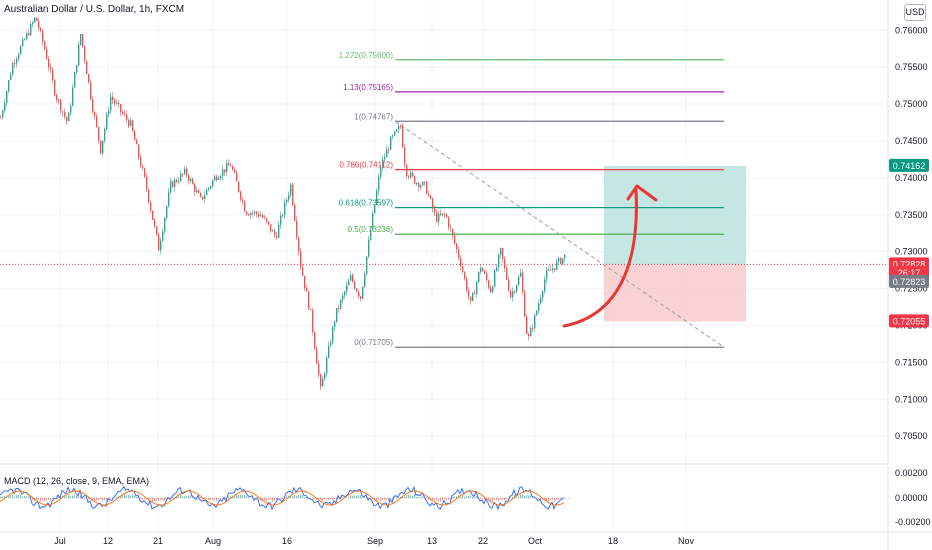 The height and width of the screenshot is (550, 932). What do you see at coordinates (915, 12) in the screenshot?
I see `currency-button: USD` at bounding box center [915, 12].